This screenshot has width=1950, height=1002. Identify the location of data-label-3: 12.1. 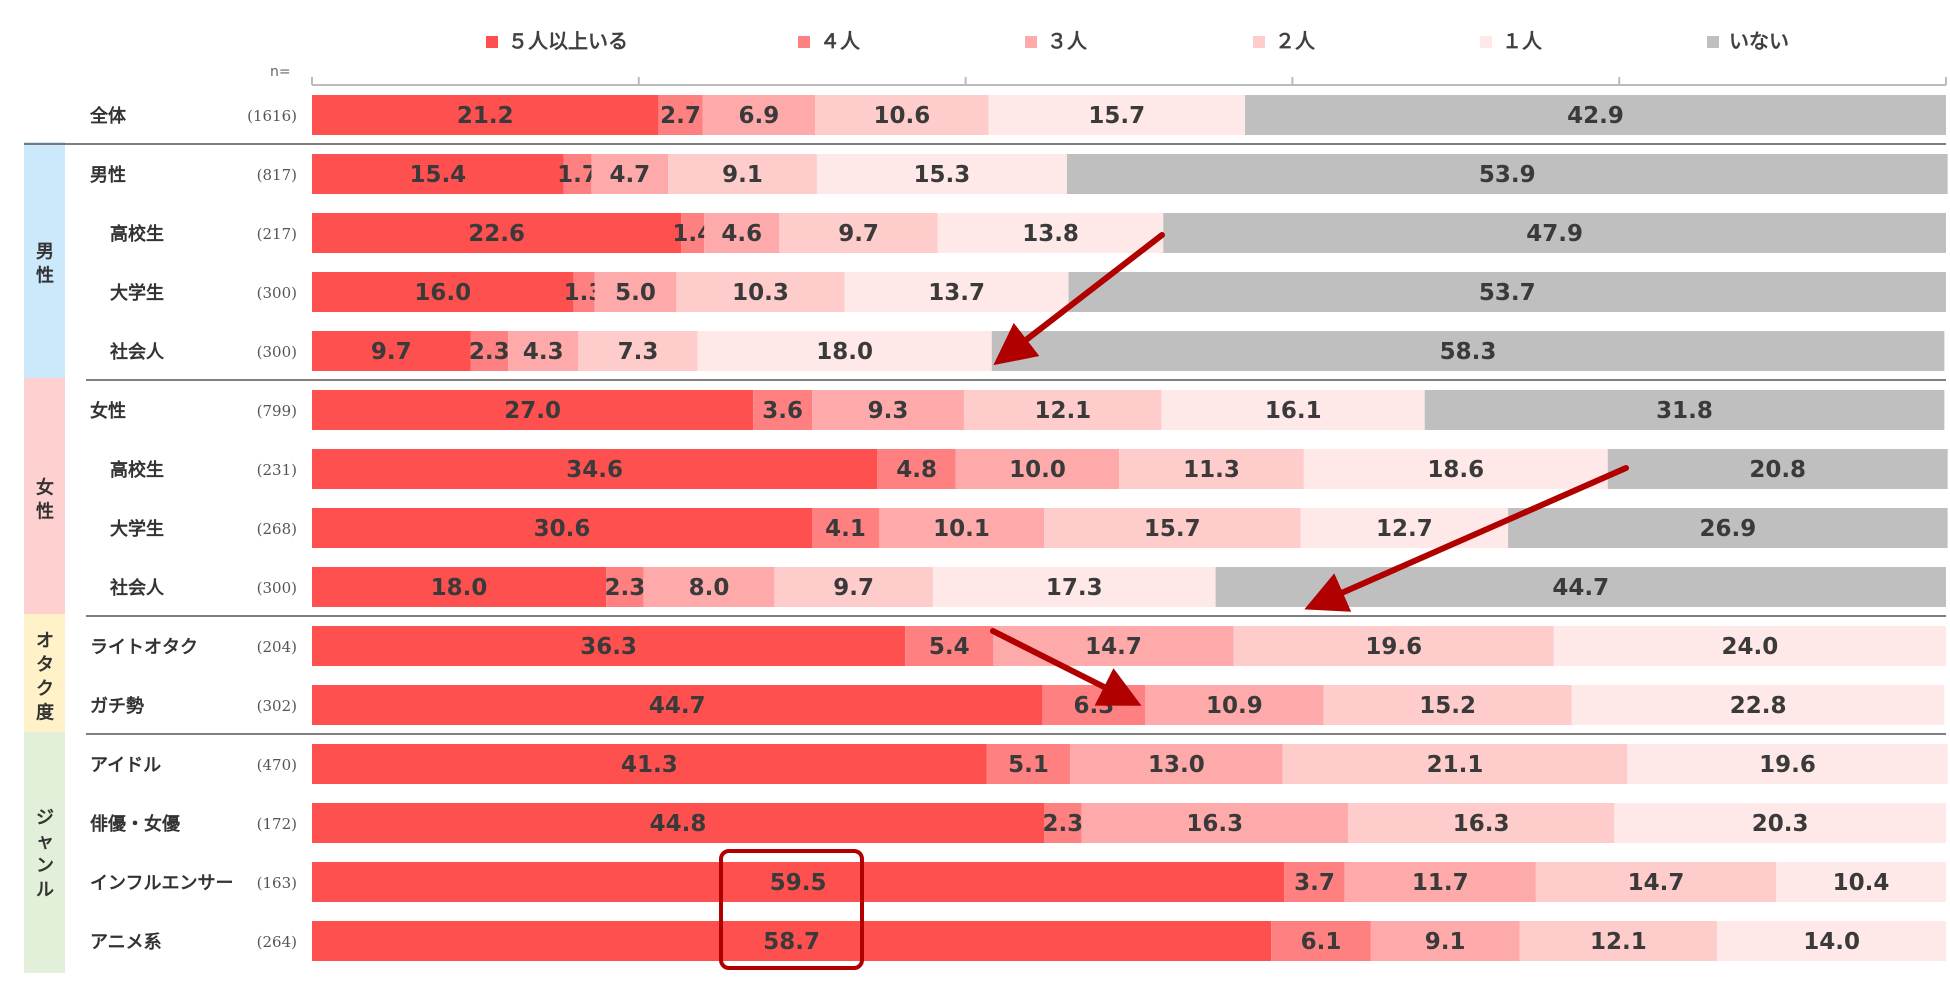
(1618, 942).